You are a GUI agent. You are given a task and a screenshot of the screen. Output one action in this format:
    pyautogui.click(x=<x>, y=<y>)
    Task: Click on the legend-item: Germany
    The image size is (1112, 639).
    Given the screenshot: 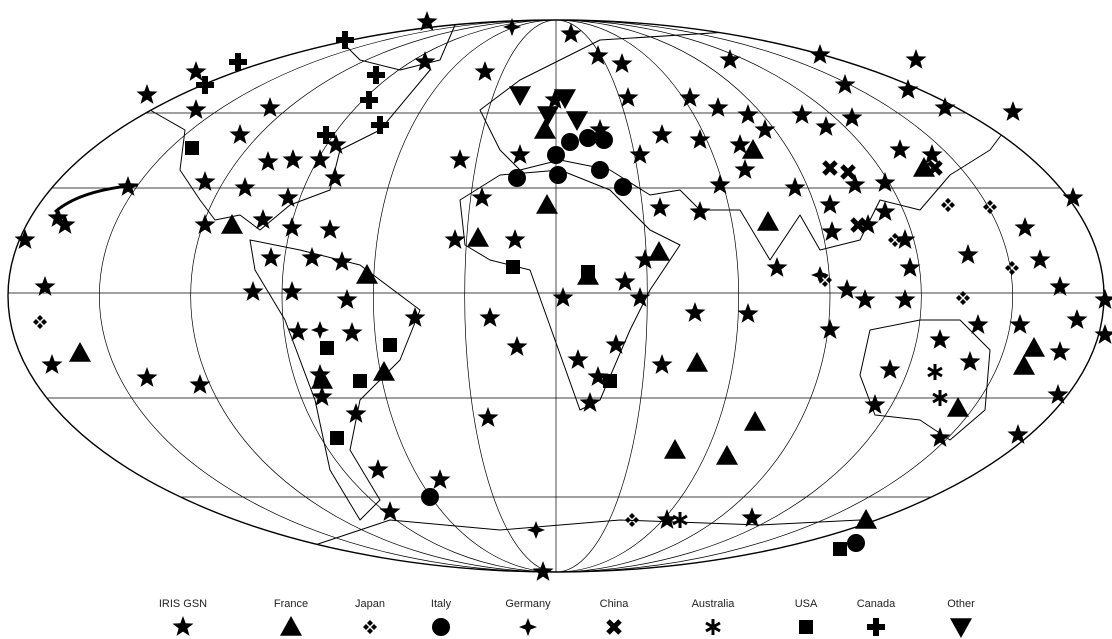 What is the action you would take?
    pyautogui.click(x=528, y=617)
    